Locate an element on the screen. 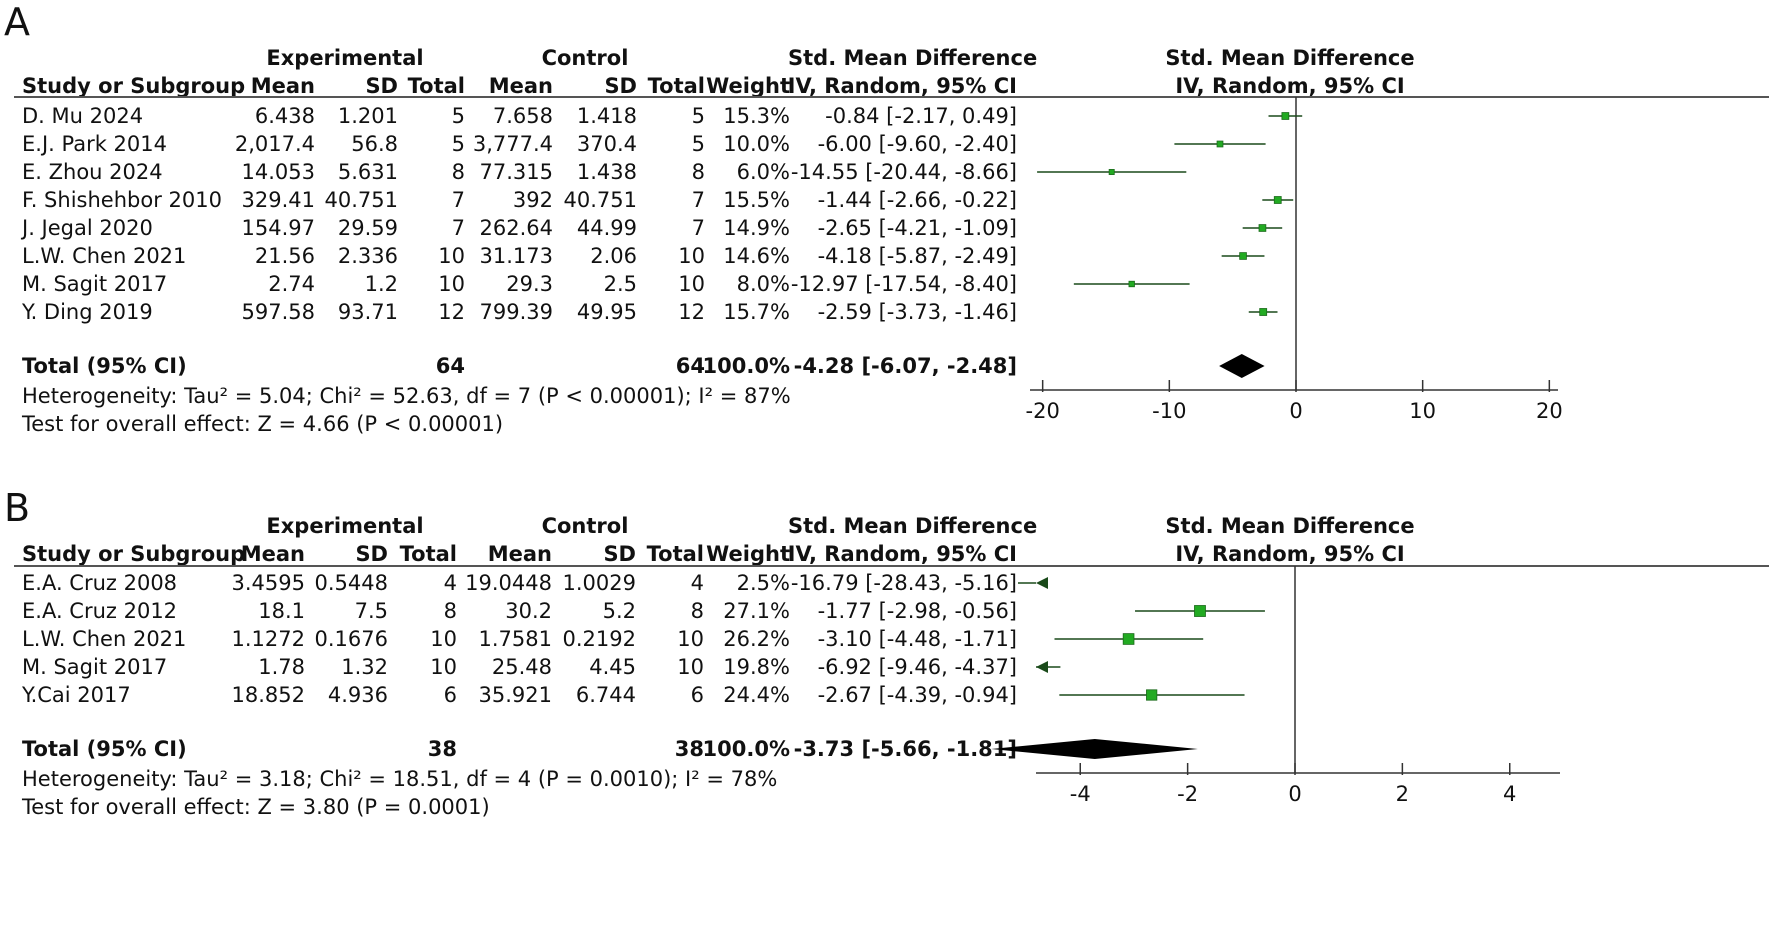  exp-total: 8 is located at coordinates (458, 172).